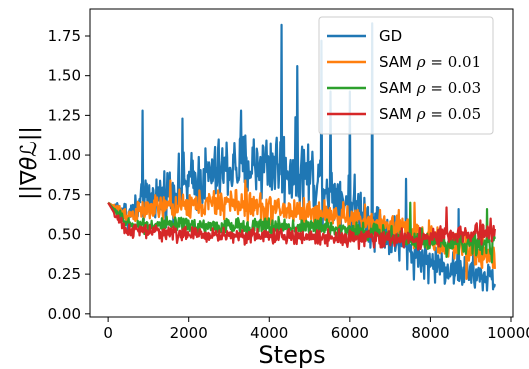 The height and width of the screenshot is (369, 529). I want to click on legend-label: SAM ρ = 0.03, so click(430, 88).